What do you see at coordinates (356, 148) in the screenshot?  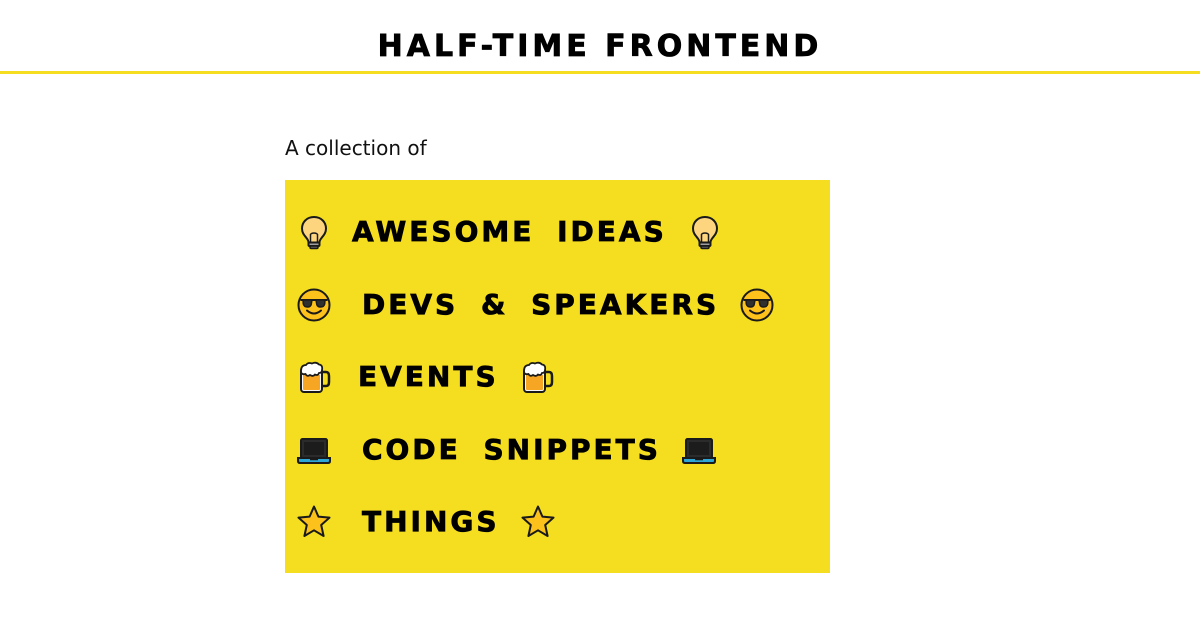 I see `intro-text: A collection of` at bounding box center [356, 148].